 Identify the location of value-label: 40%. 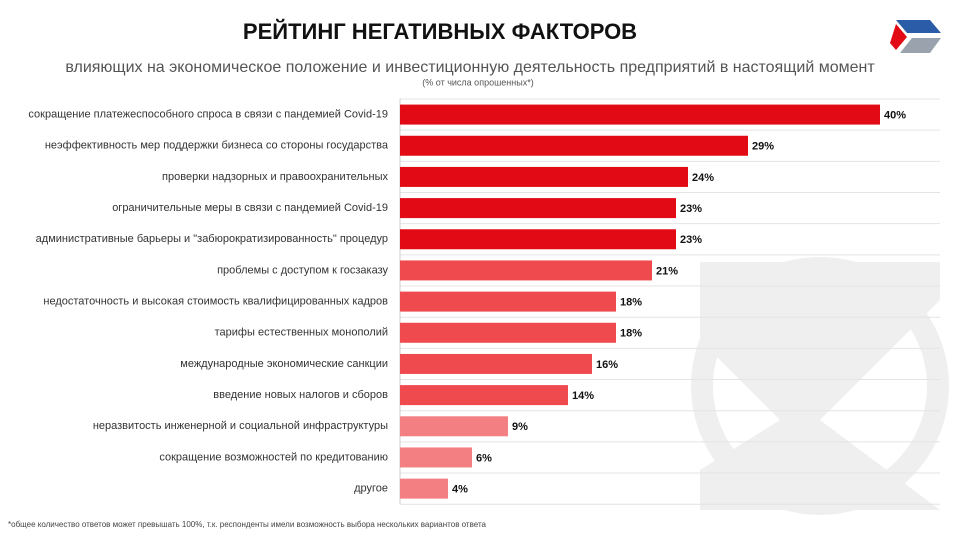
(895, 115).